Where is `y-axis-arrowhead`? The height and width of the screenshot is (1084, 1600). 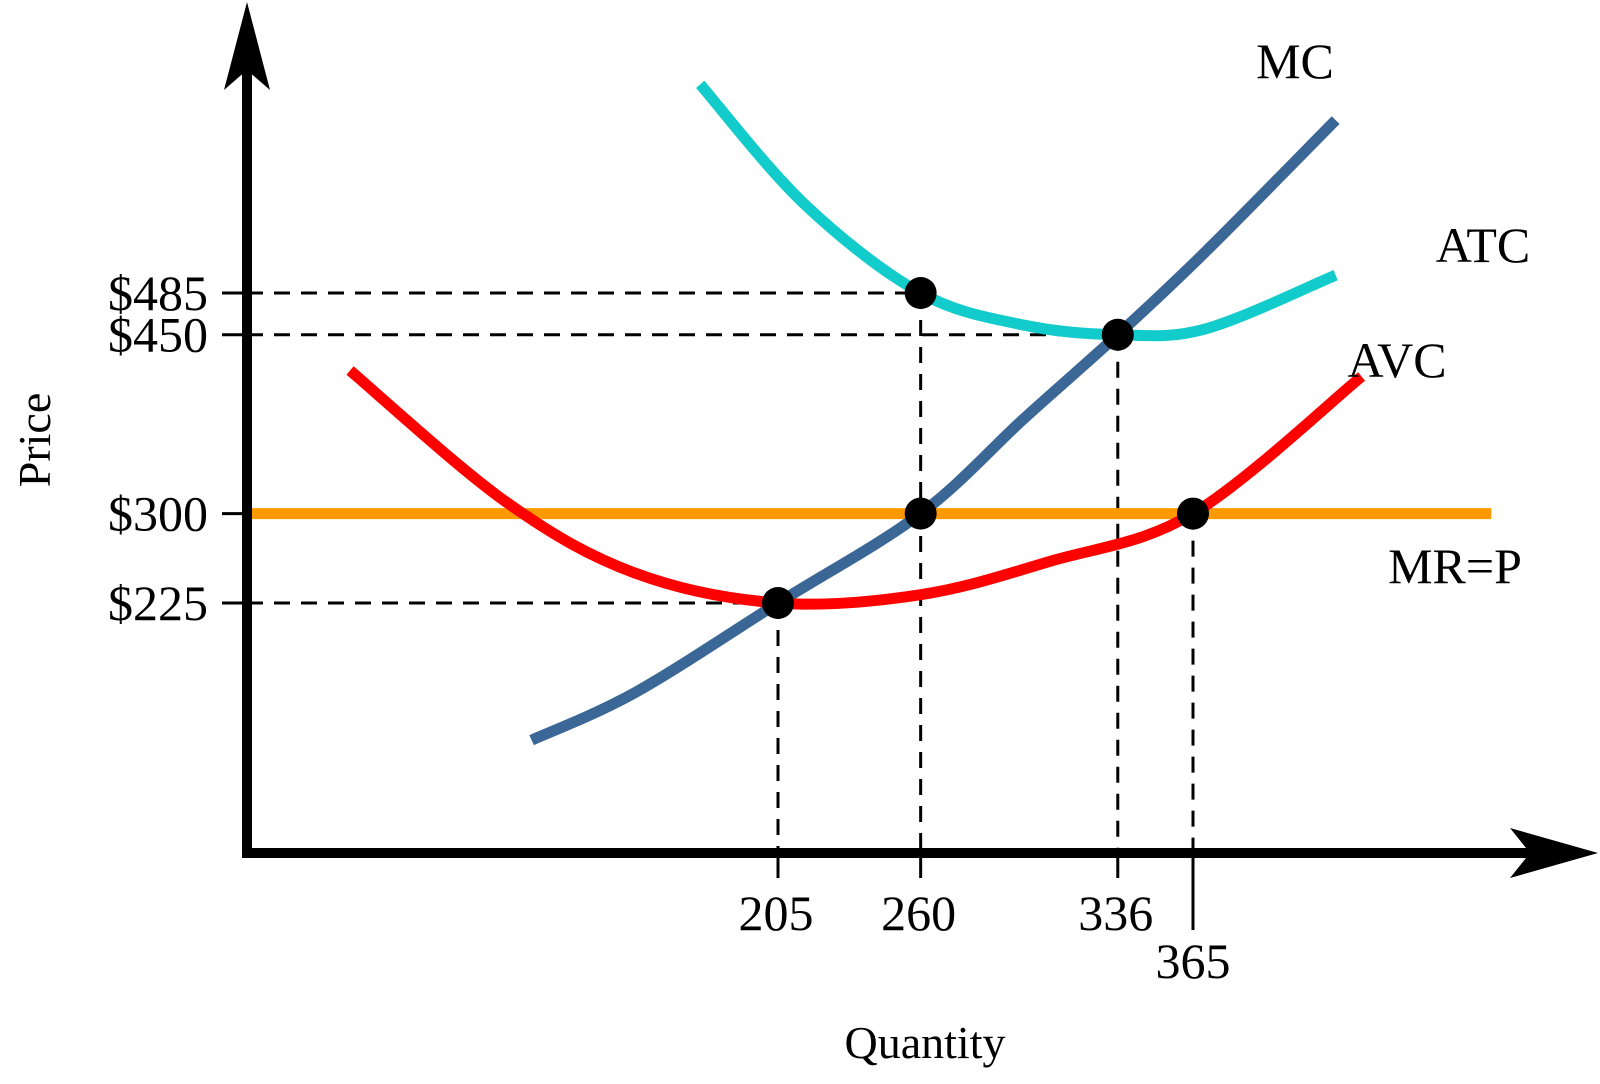 y-axis-arrowhead is located at coordinates (247, 46).